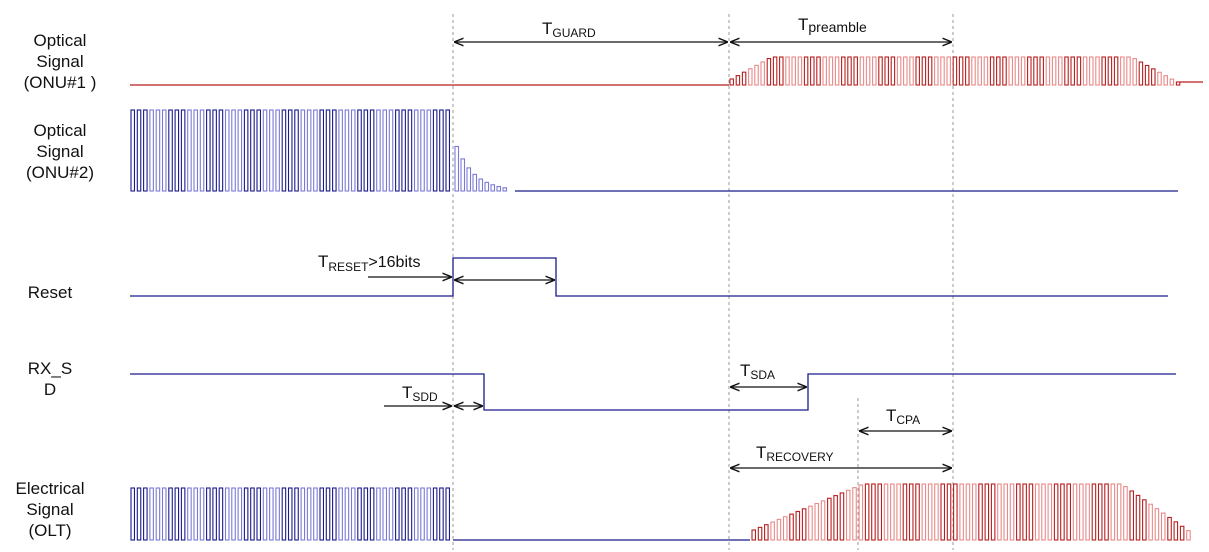 Image resolution: width=1209 pixels, height=552 pixels. What do you see at coordinates (59, 172) in the screenshot?
I see `label-onu2-line3: (ONU#2)` at bounding box center [59, 172].